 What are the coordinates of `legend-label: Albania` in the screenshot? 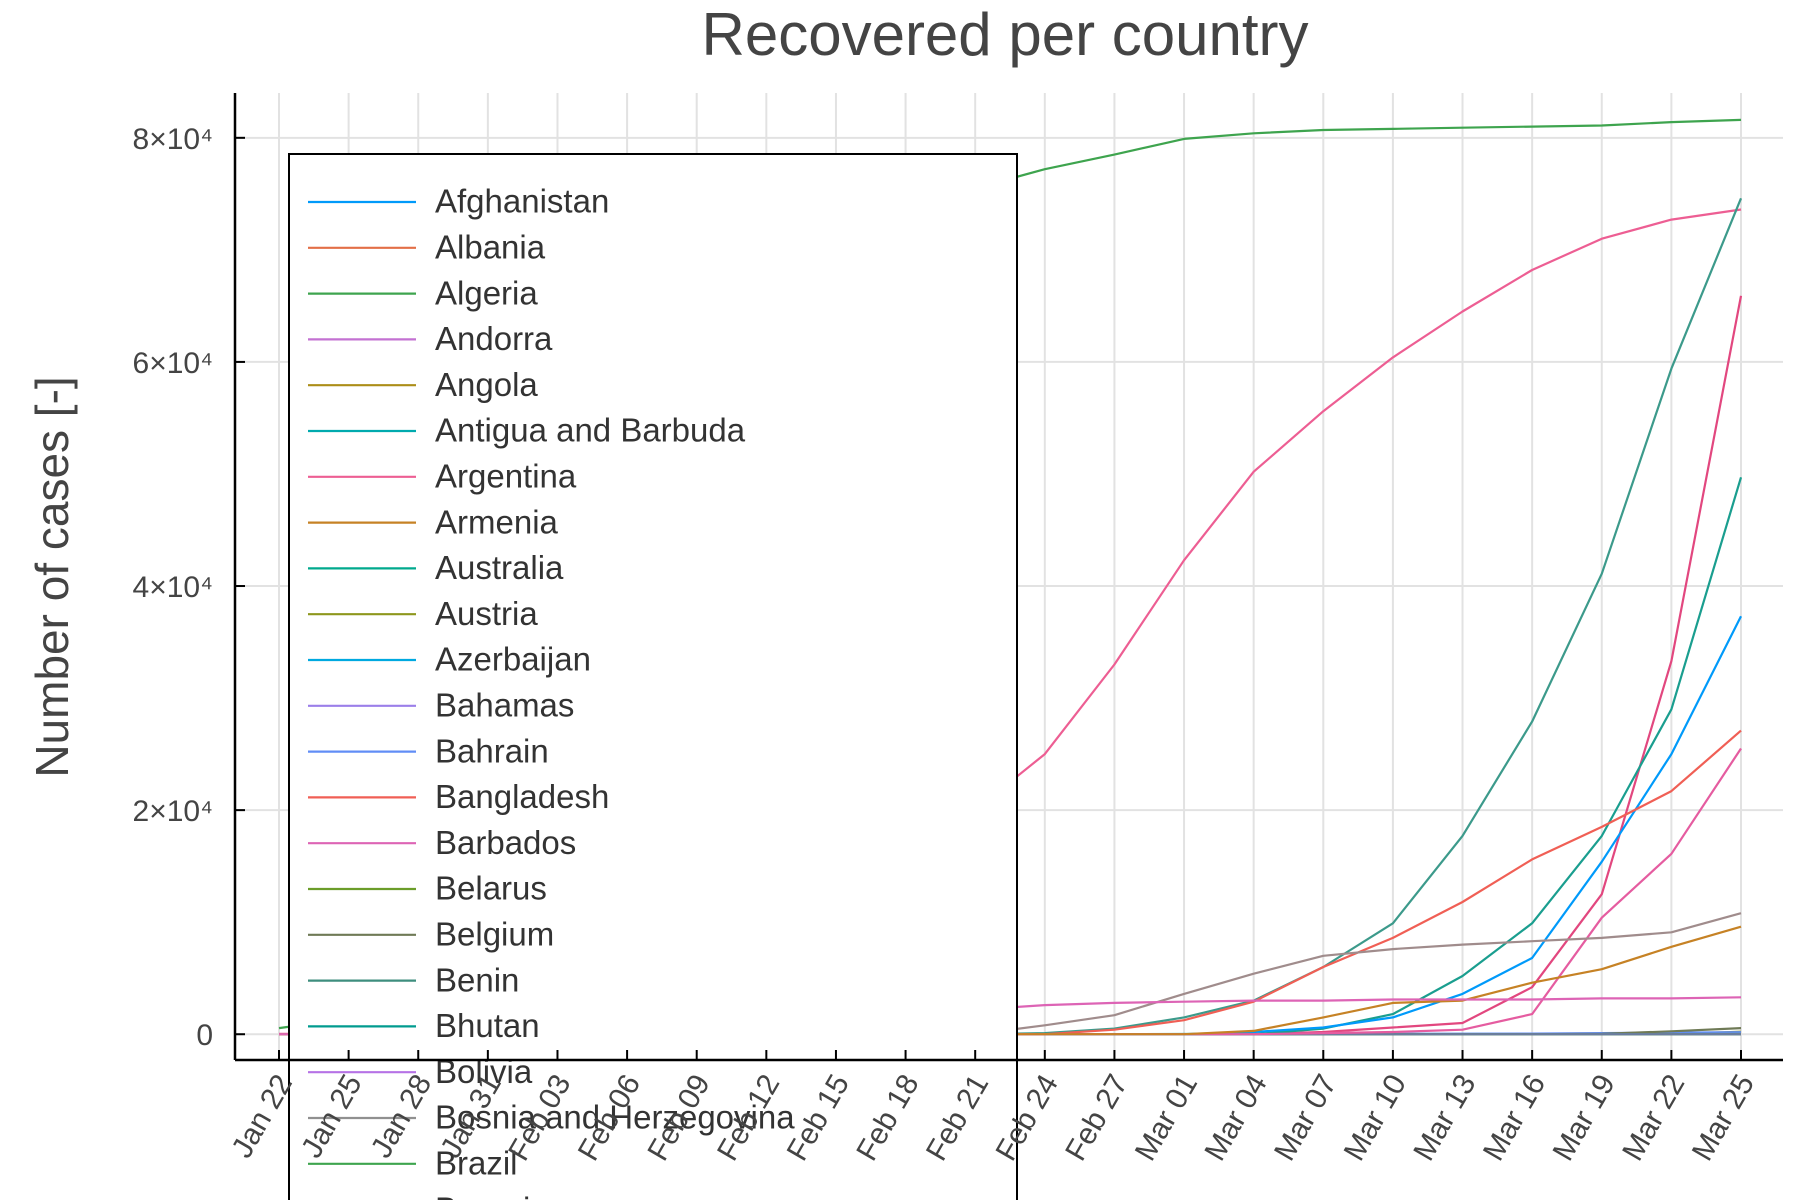 It's located at (490, 247).